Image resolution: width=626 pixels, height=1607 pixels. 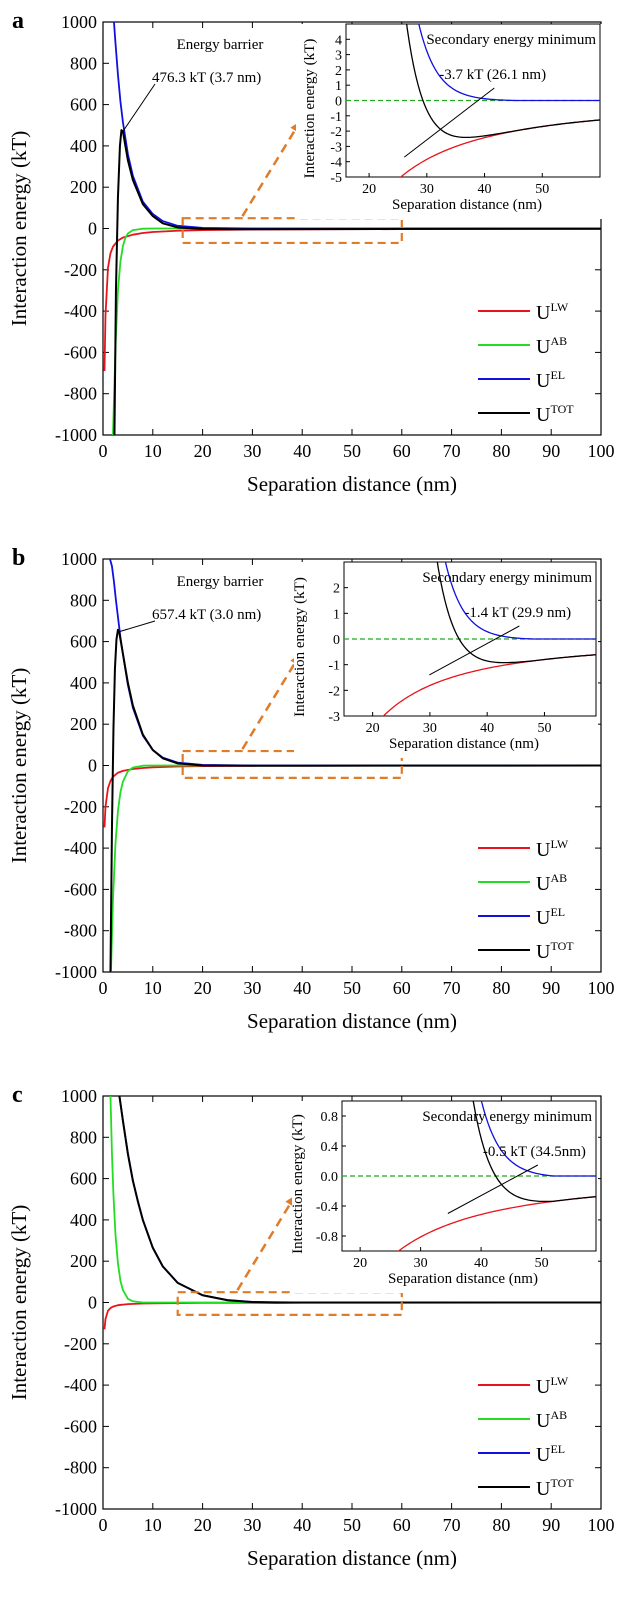 What do you see at coordinates (103, 451) in the screenshot?
I see `x-tick-label: 0` at bounding box center [103, 451].